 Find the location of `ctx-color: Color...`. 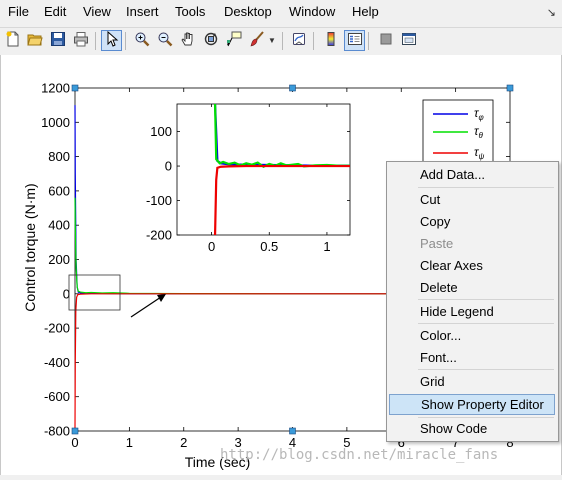

ctx-color: Color... is located at coordinates (441, 335).